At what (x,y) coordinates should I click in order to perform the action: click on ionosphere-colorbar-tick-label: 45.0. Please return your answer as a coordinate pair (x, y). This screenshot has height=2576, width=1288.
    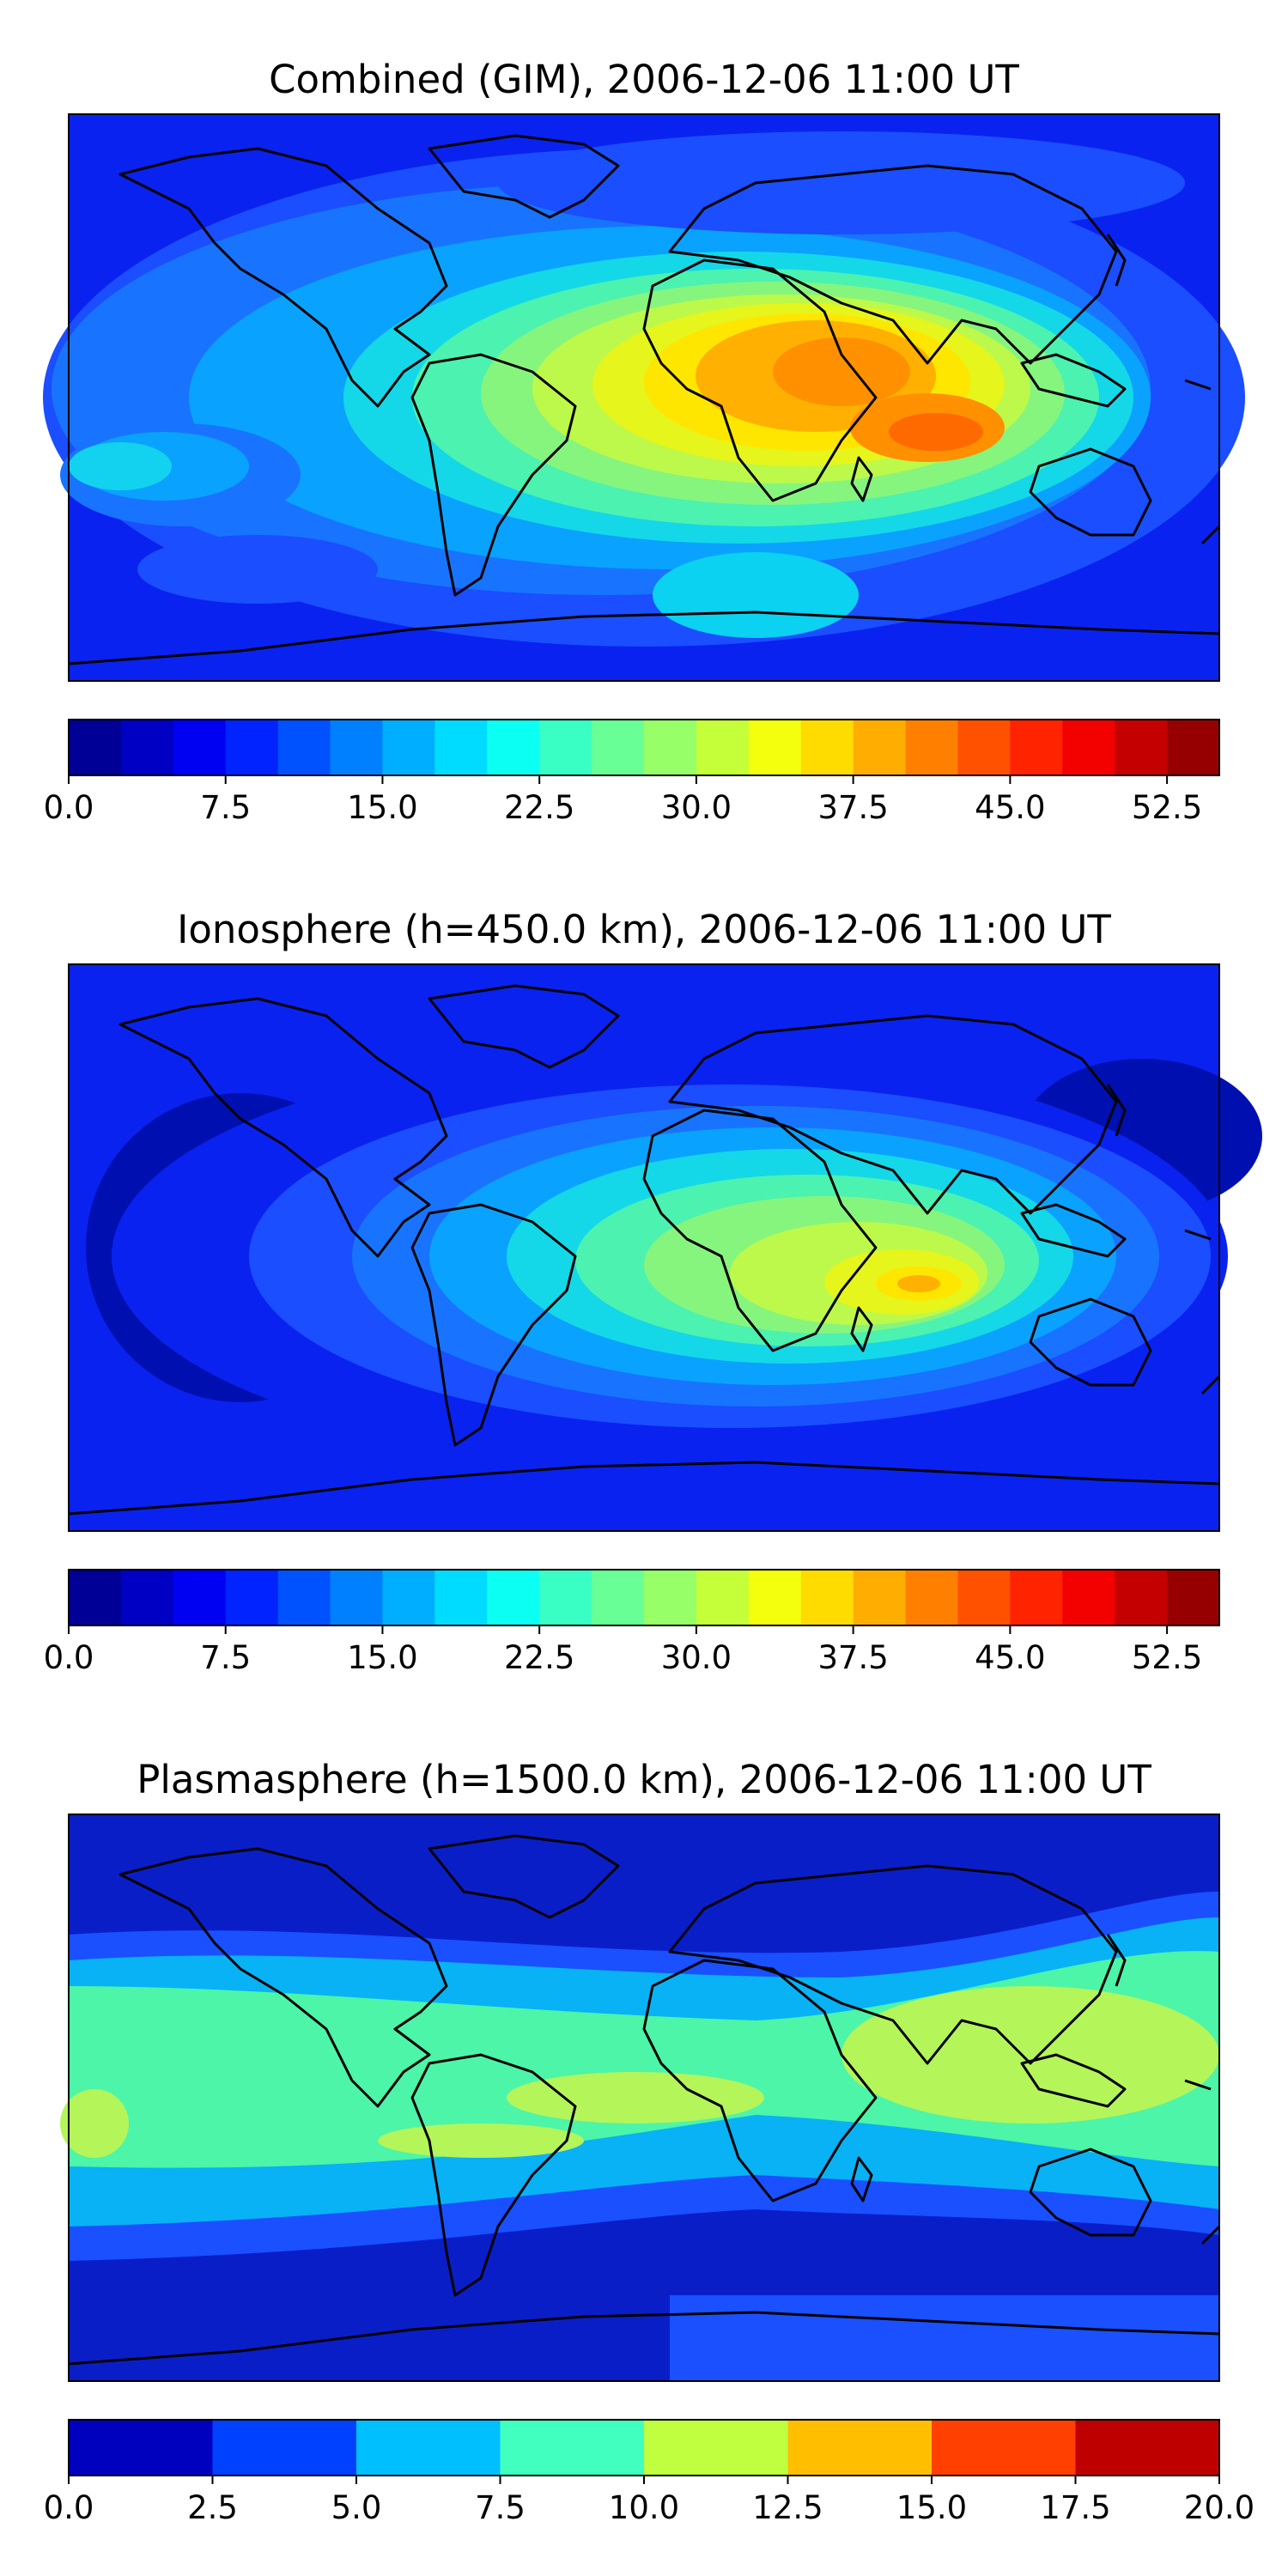
    Looking at the image, I should click on (1010, 1657).